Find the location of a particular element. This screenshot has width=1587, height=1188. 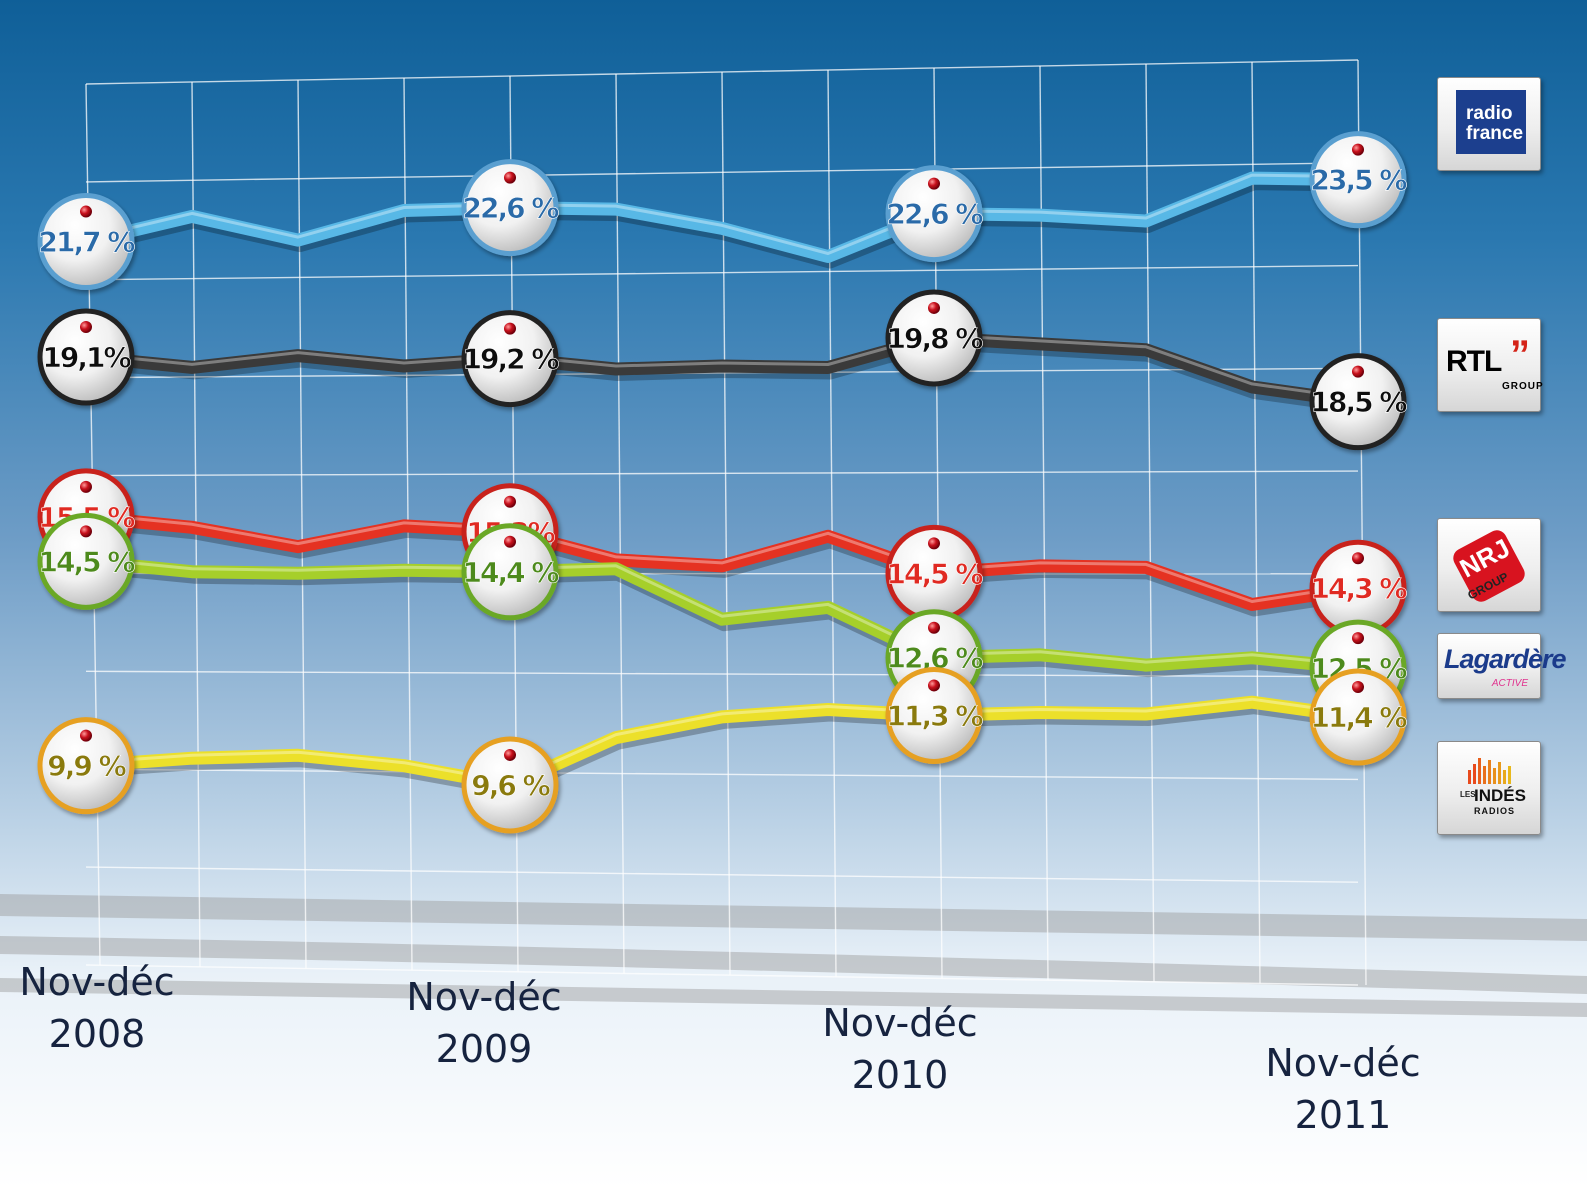

indes-radios-text: RADIOS is located at coordinates (1495, 811).